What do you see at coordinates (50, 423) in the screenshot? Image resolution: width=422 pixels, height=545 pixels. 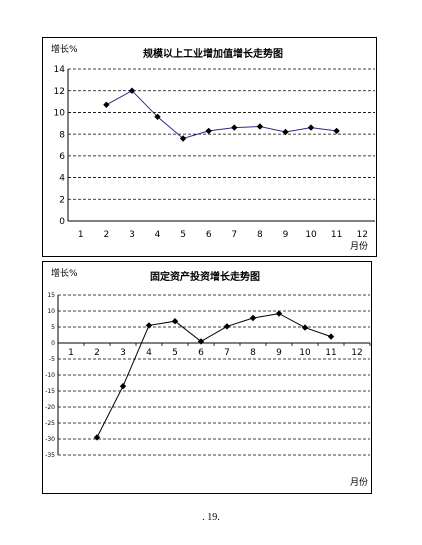 I see `y-tick-label: -25` at bounding box center [50, 423].